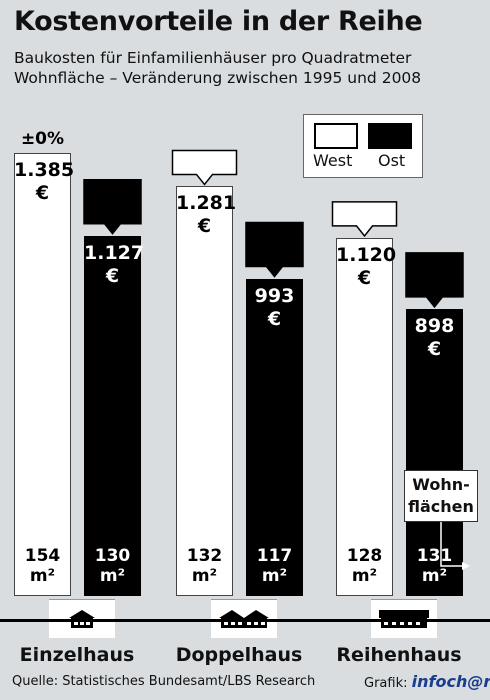 This screenshot has height=700, width=490. I want to click on einzelhaus-icon, so click(82, 618).